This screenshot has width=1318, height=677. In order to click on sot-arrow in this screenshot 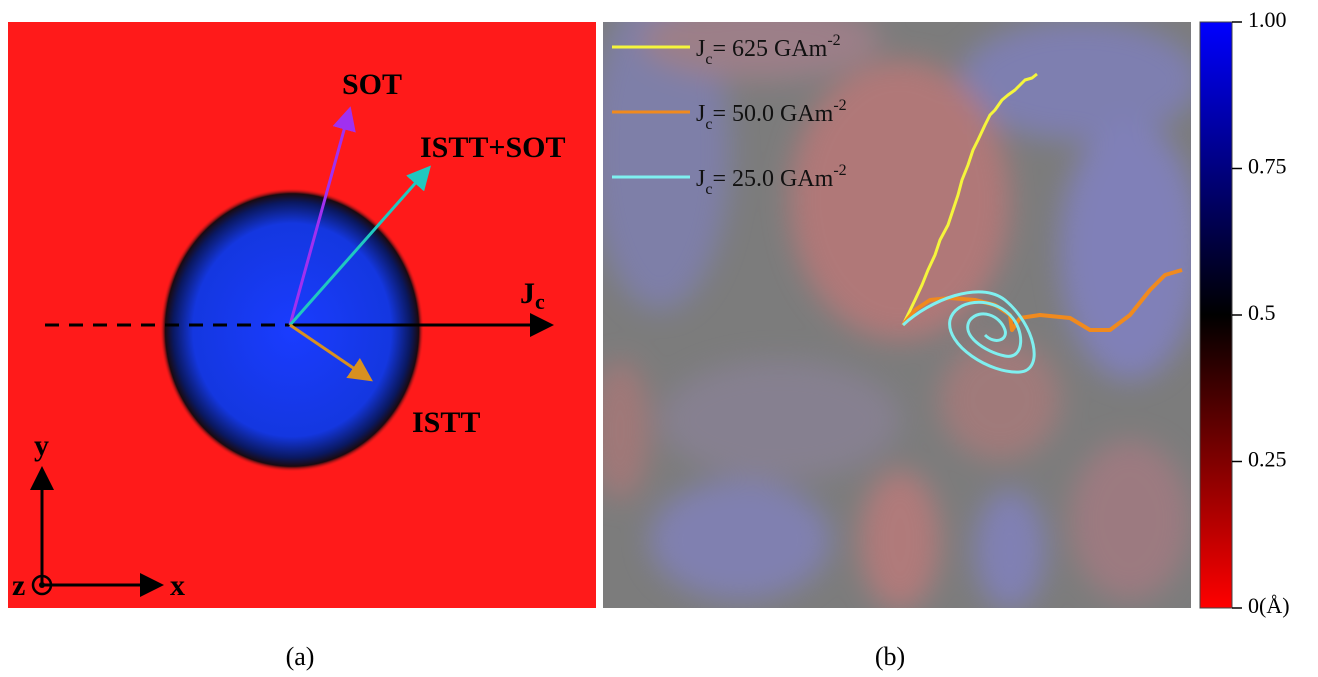, I will do `click(322, 216)`.